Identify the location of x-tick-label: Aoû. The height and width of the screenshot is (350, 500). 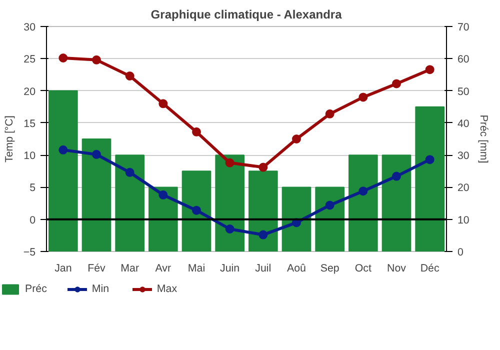
(296, 268).